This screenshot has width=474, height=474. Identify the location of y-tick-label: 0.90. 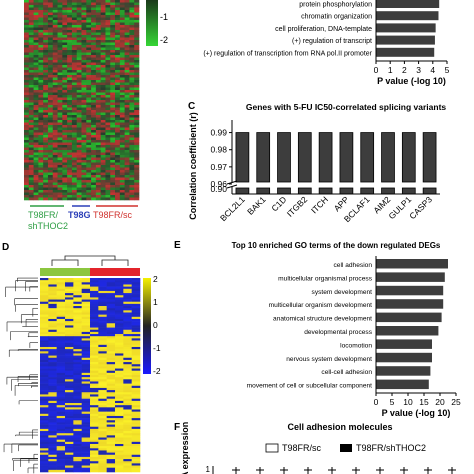
(218, 189).